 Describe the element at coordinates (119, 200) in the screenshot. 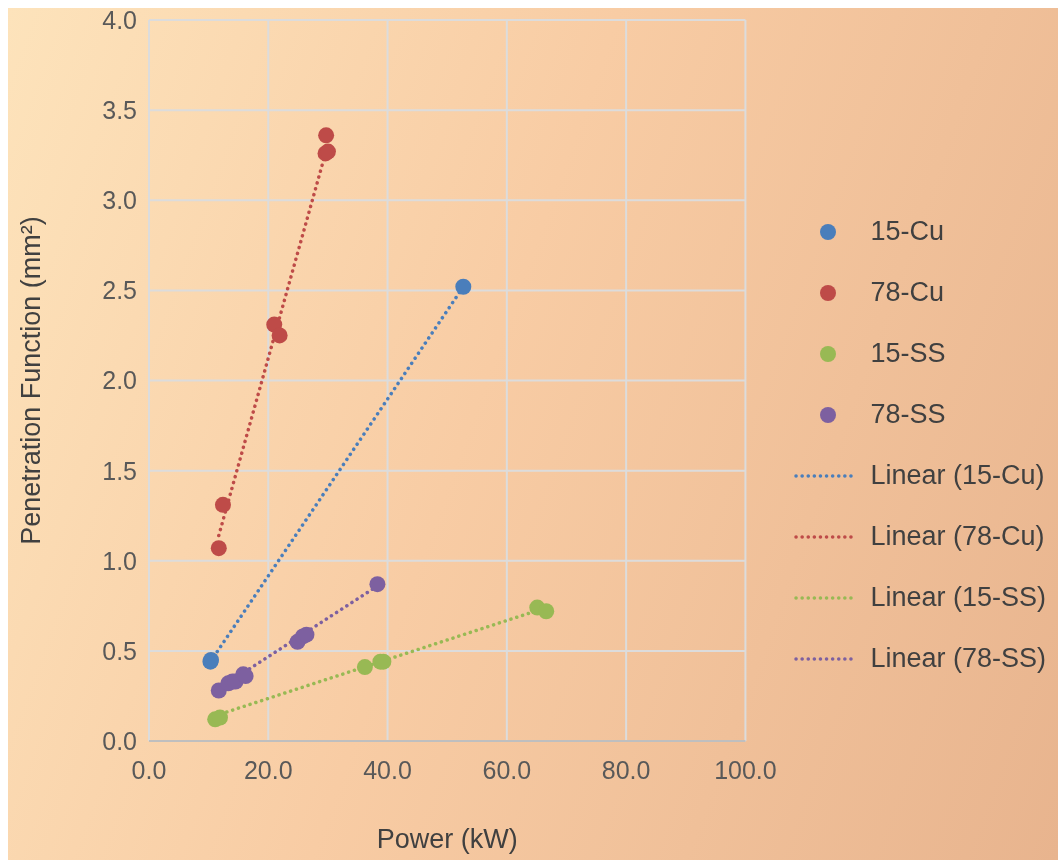

I see `y-tick-label: 3.0` at that location.